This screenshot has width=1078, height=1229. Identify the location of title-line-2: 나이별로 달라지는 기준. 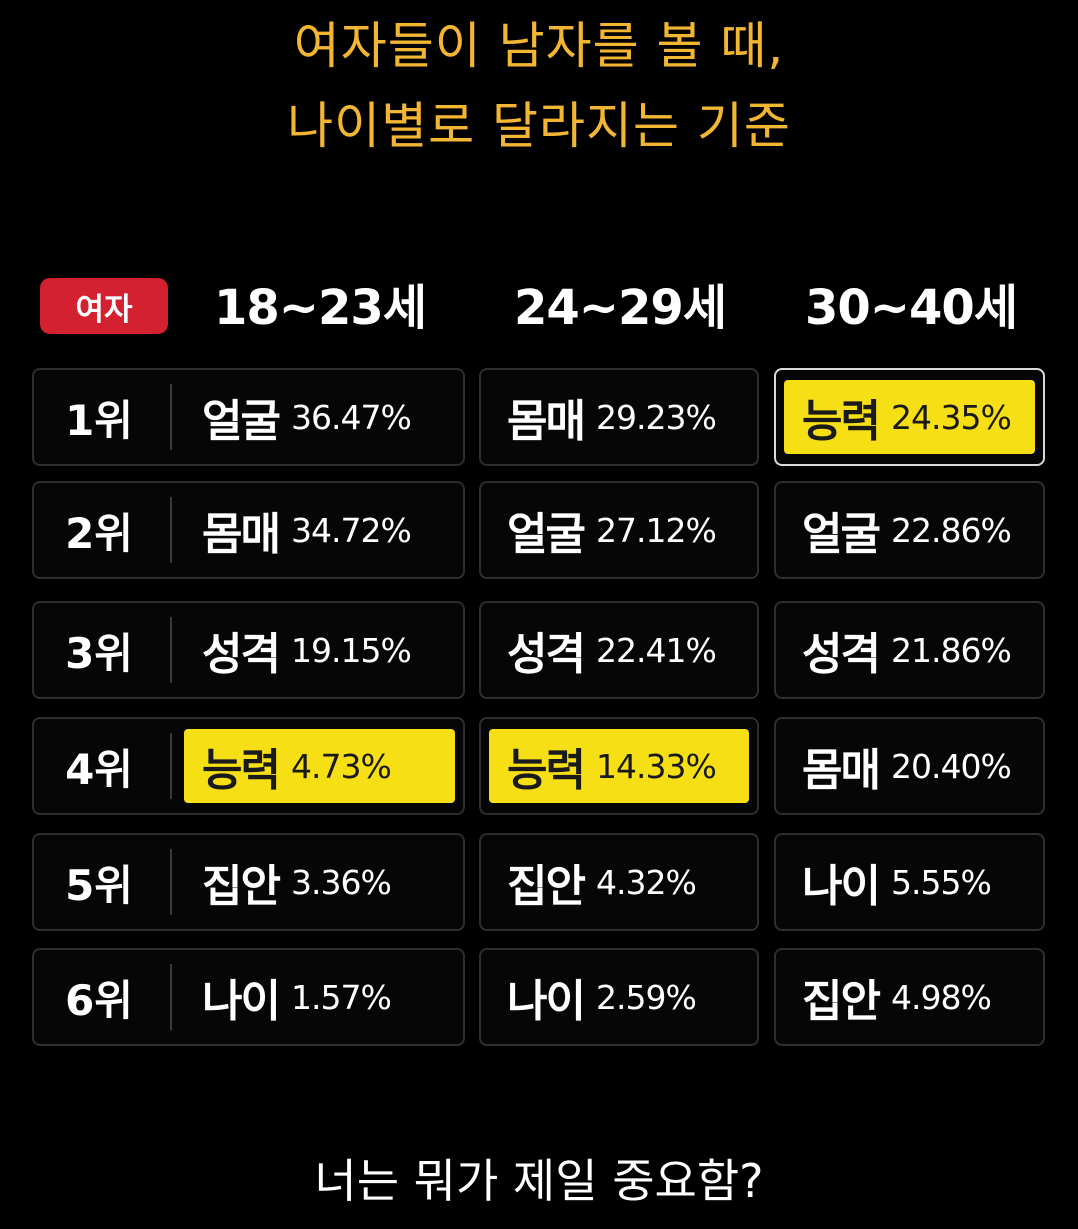
(539, 126).